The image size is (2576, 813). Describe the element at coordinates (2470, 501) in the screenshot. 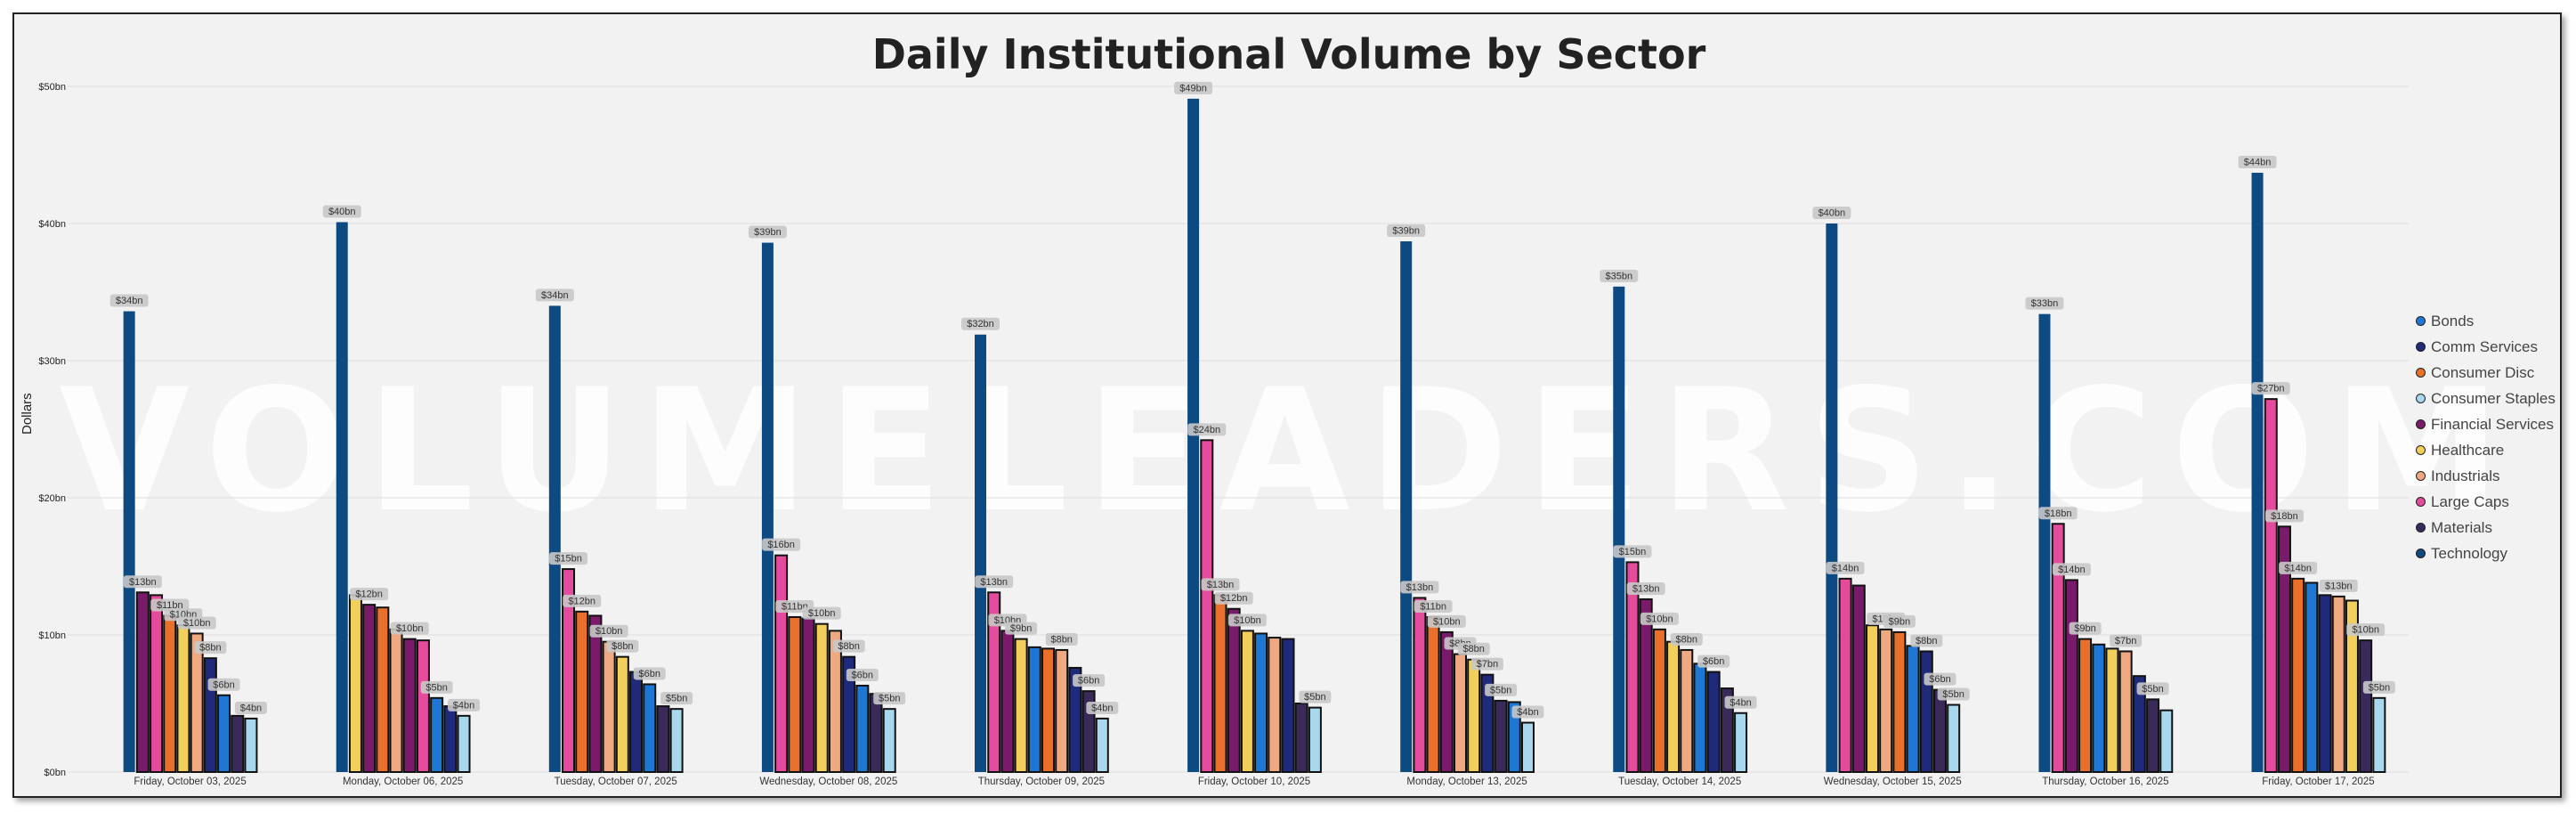

I see `legend-label: Large Caps` at that location.